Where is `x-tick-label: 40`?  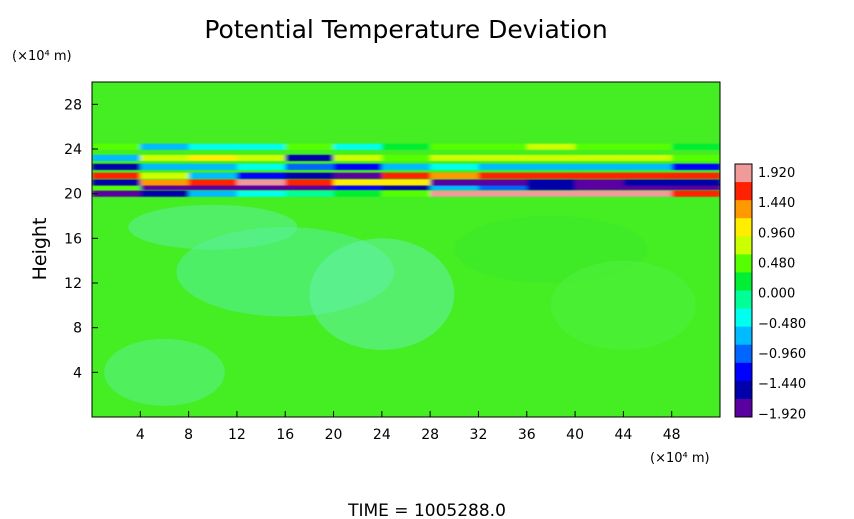
x-tick-label: 40 is located at coordinates (575, 435).